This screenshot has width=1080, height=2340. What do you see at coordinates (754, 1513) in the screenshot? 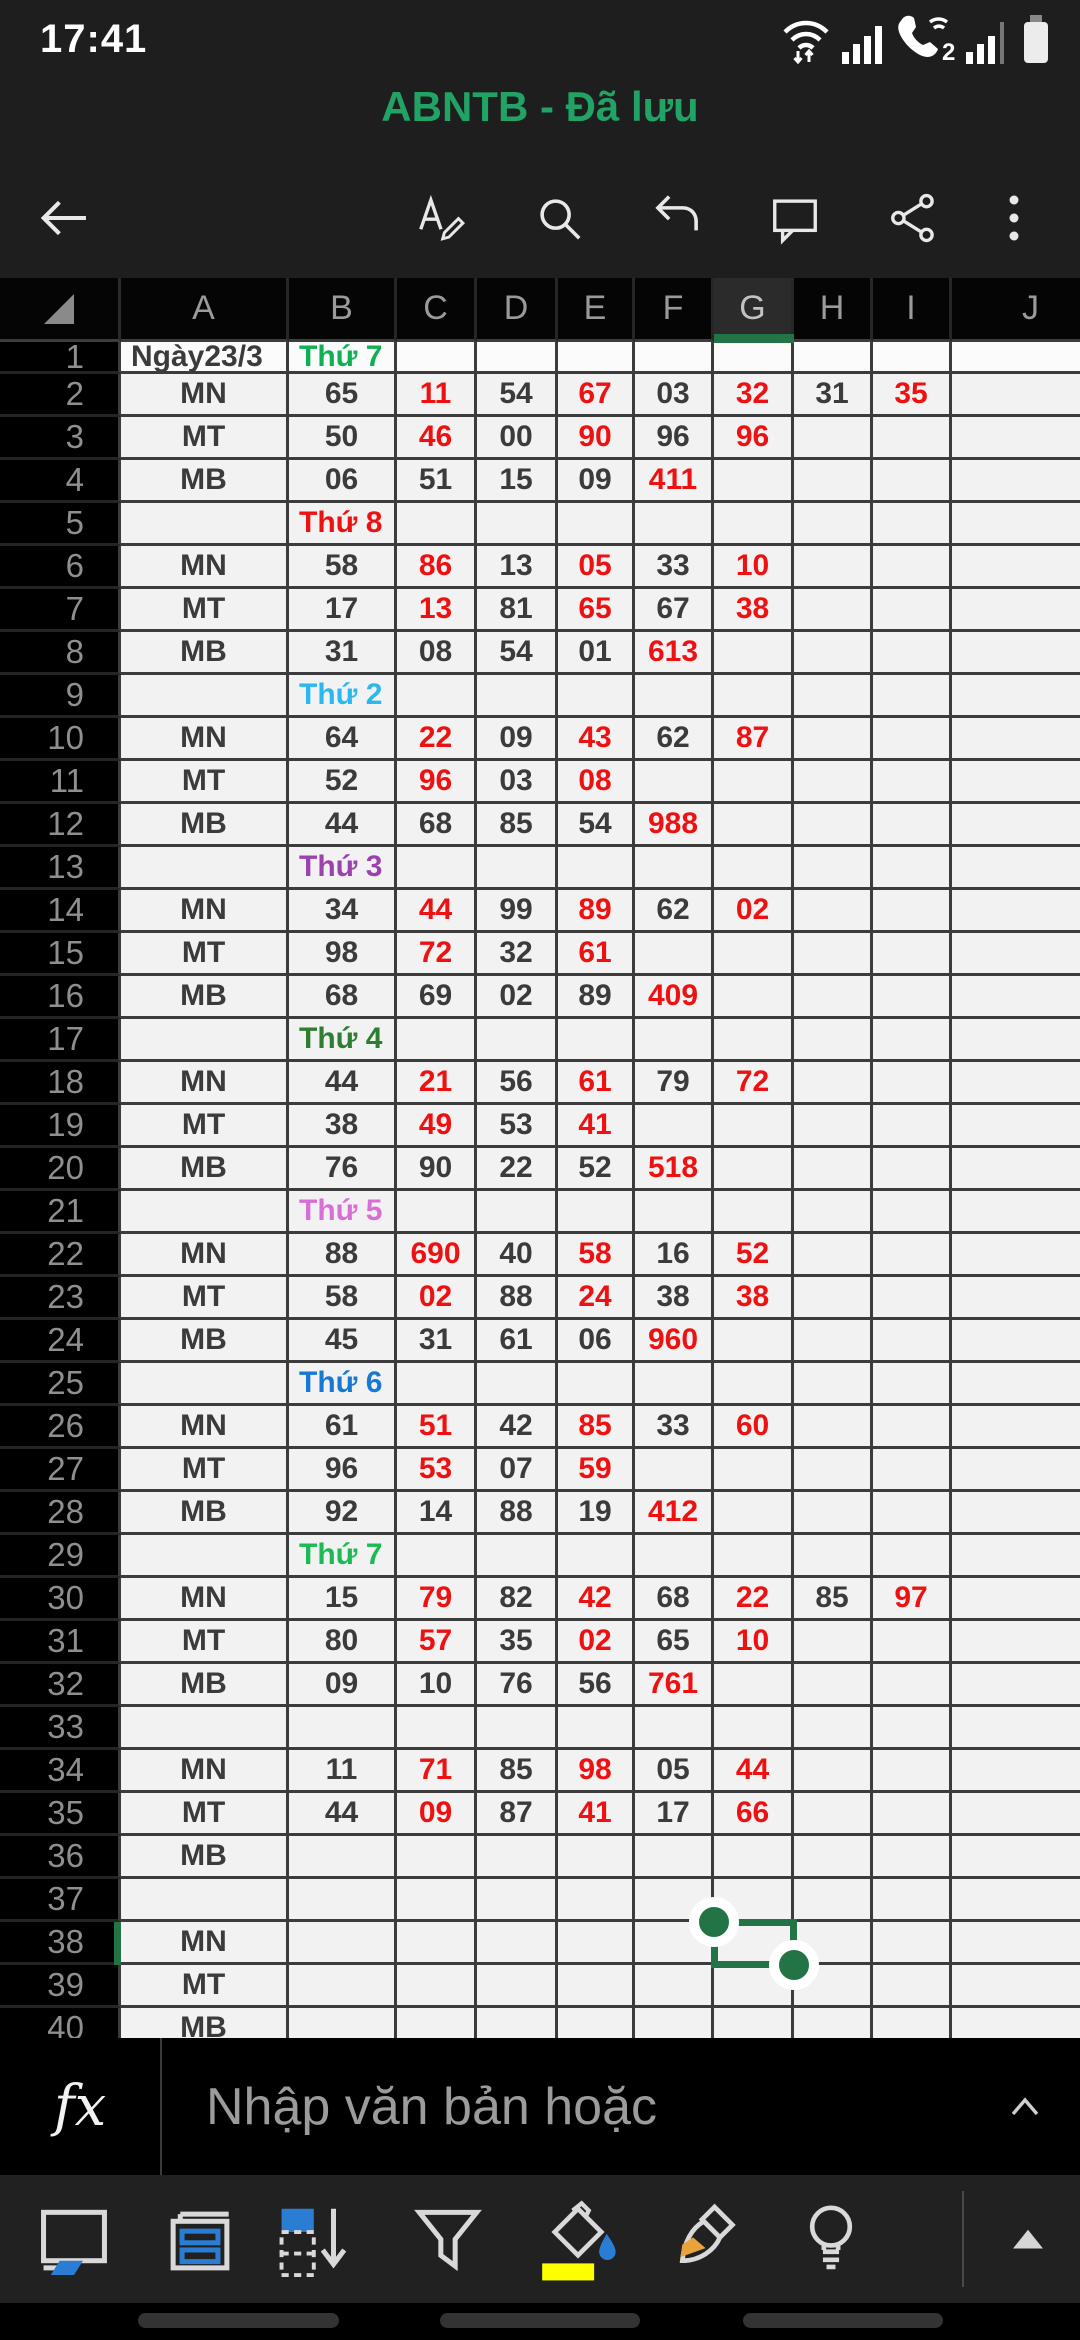
I see `cell-G28` at bounding box center [754, 1513].